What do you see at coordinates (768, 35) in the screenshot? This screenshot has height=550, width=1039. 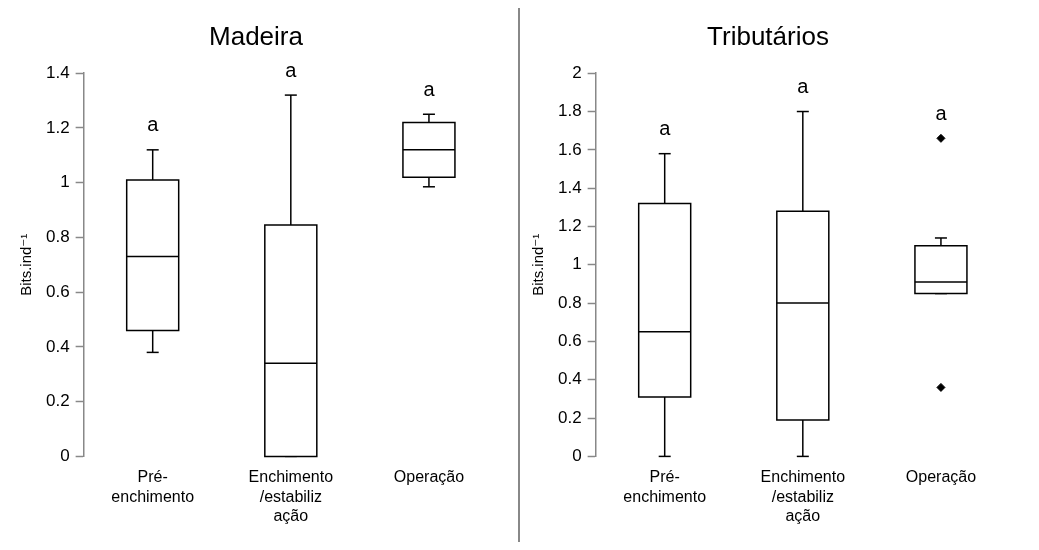 I see `chart-title: Tributários` at bounding box center [768, 35].